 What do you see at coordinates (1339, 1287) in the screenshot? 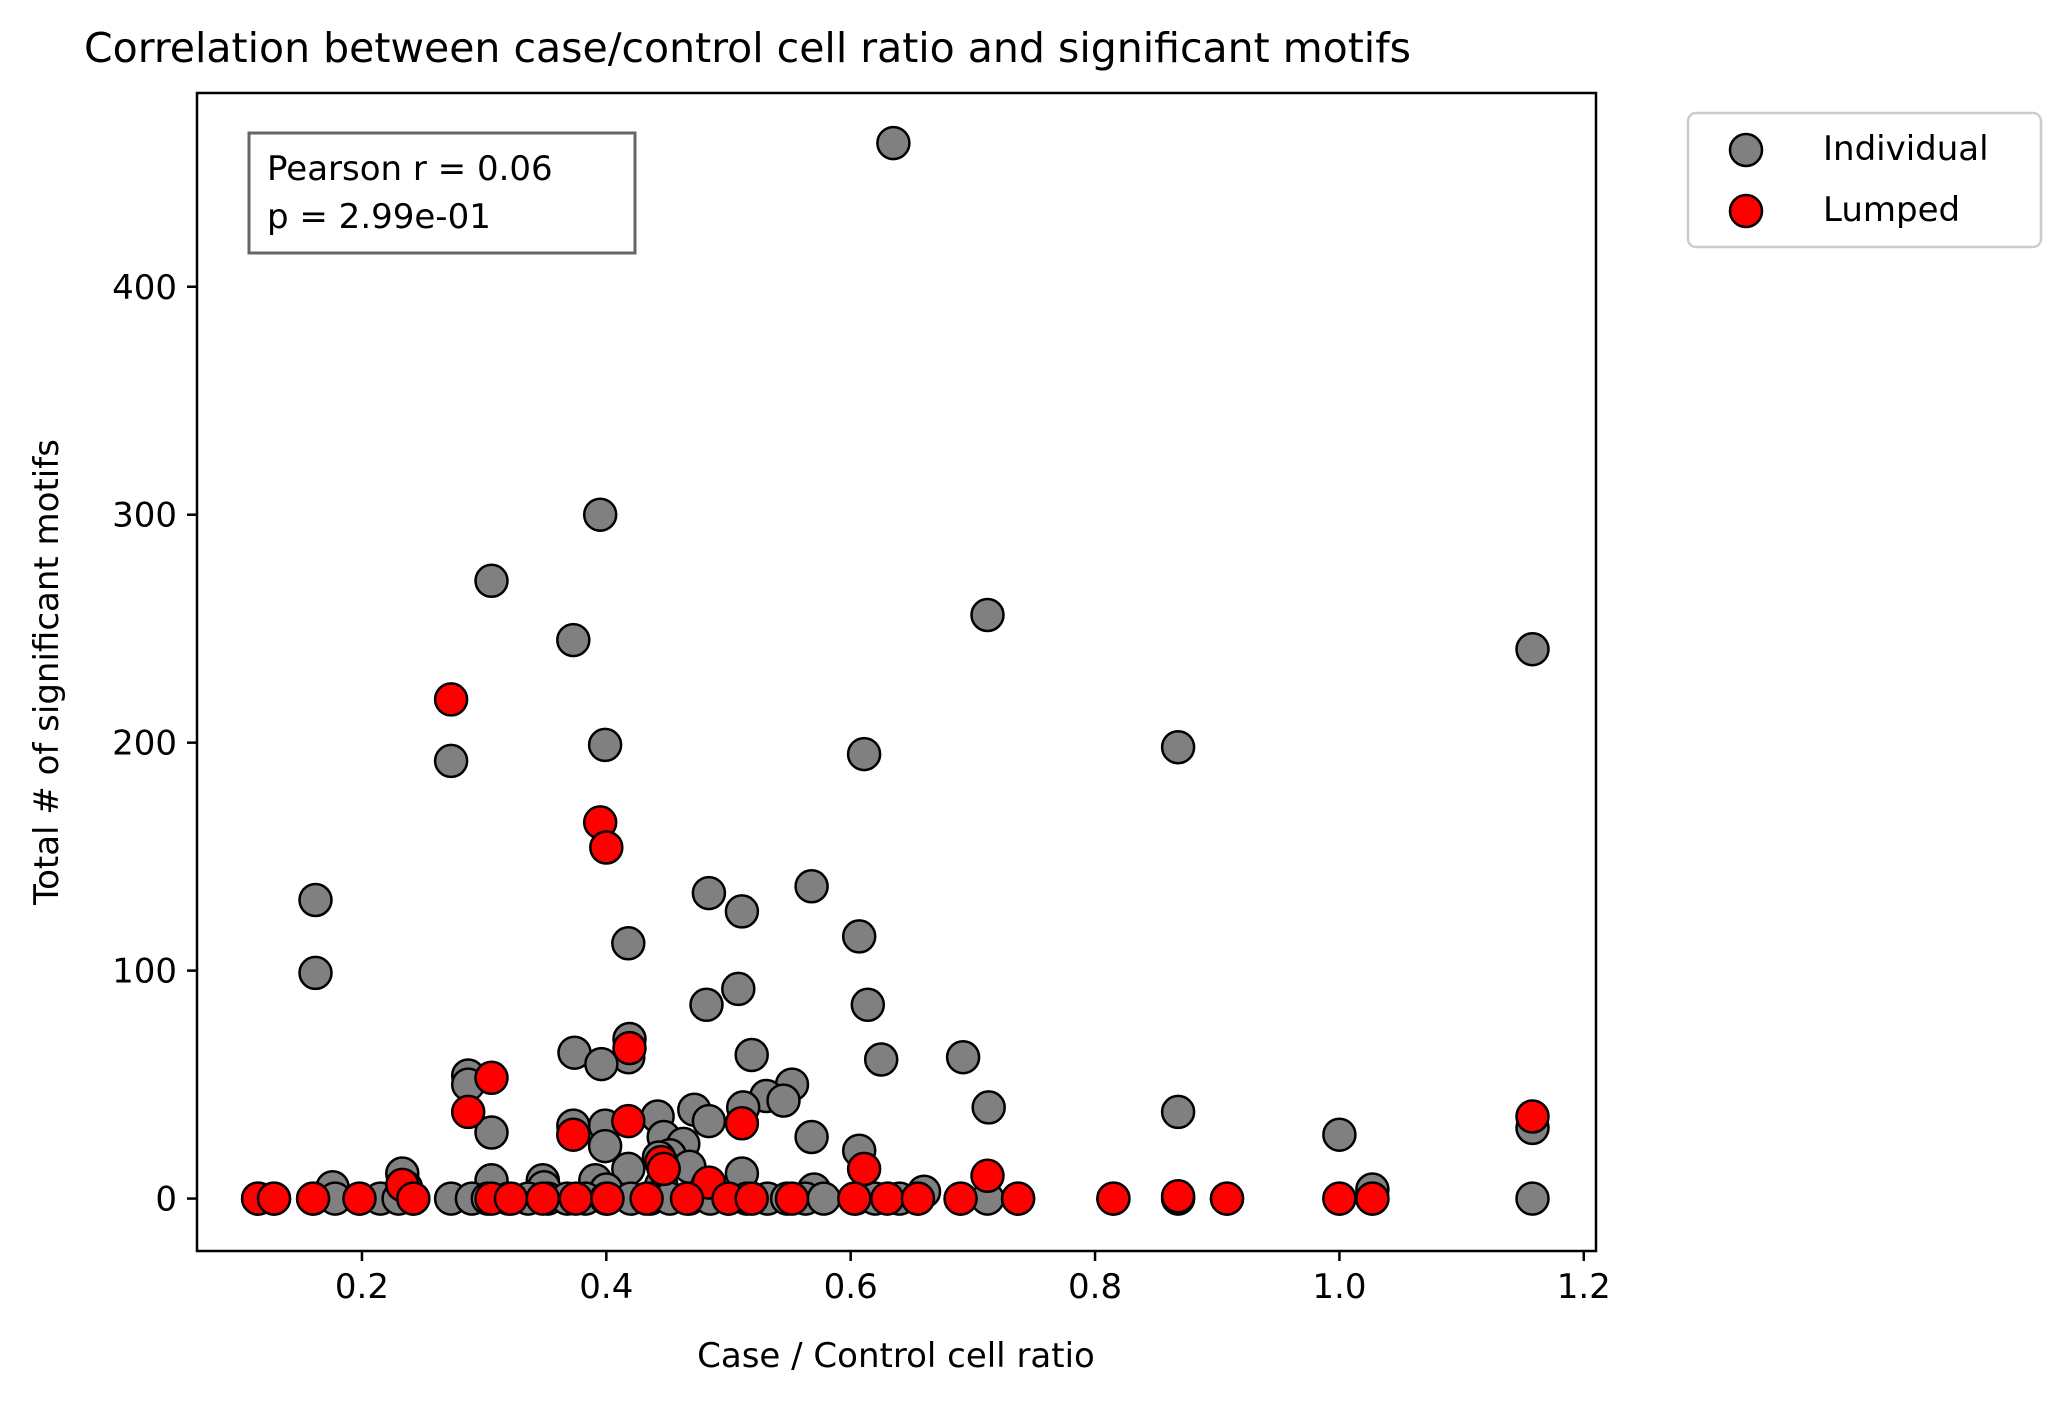
I see `x-tick-label: 1.0` at bounding box center [1339, 1287].